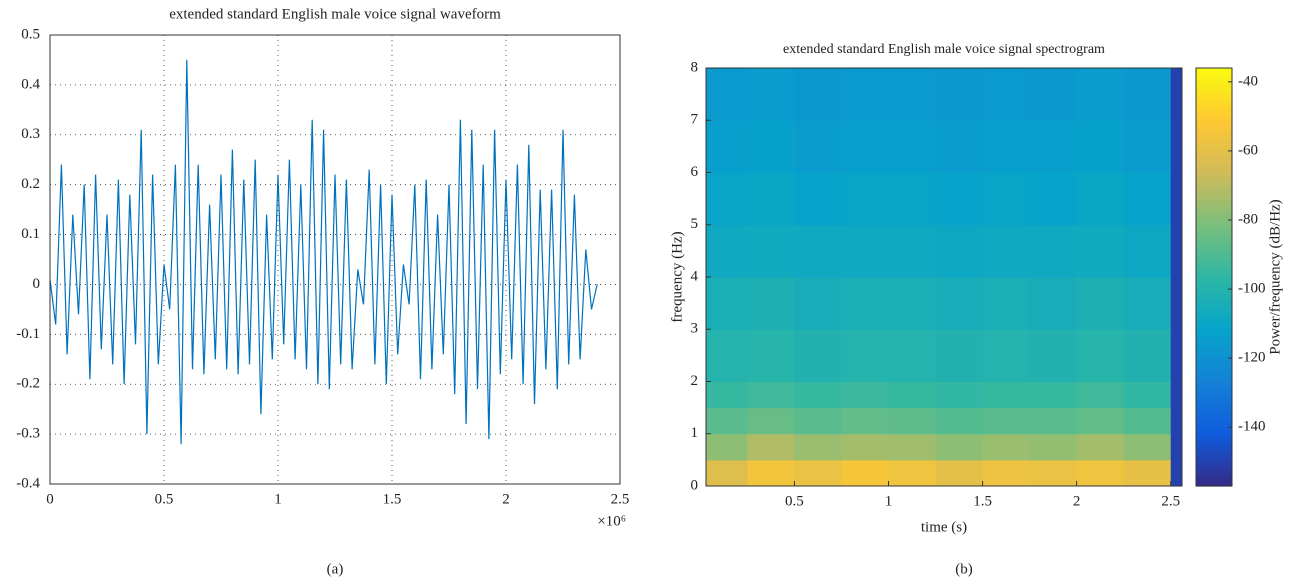 Image resolution: width=1293 pixels, height=584 pixels. What do you see at coordinates (30, 84) in the screenshot?
I see `y-tick-label: 0.4` at bounding box center [30, 84].